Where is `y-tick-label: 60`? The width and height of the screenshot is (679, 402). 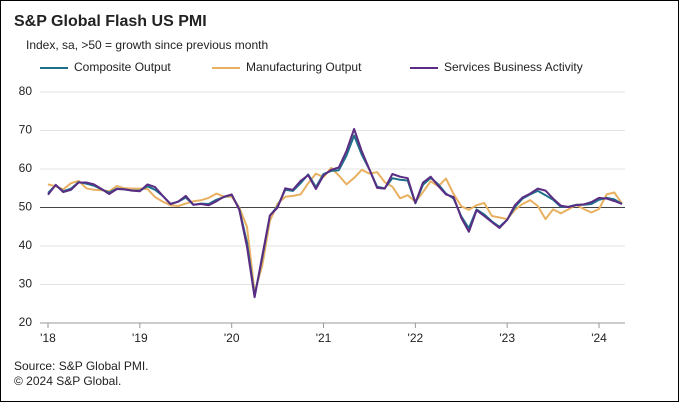 y-tick-label: 60 is located at coordinates (26, 168).